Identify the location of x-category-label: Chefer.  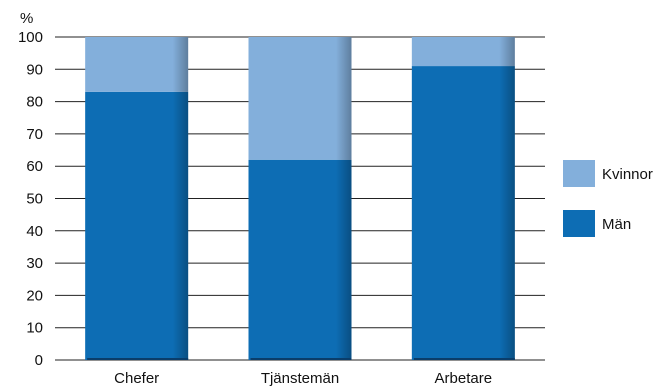
(136, 378).